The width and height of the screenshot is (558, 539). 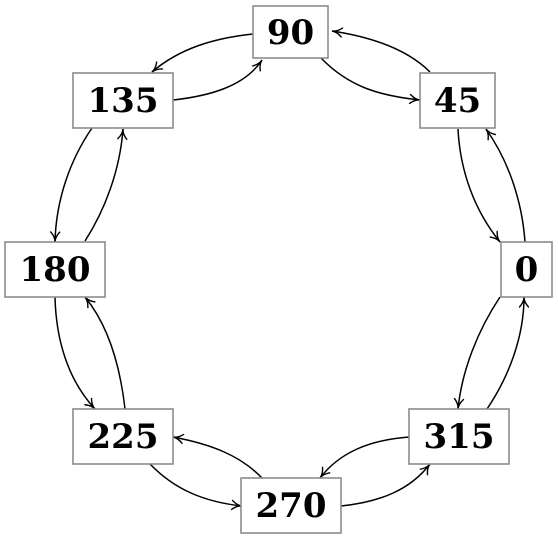 I want to click on node-45: 45, so click(x=457, y=100).